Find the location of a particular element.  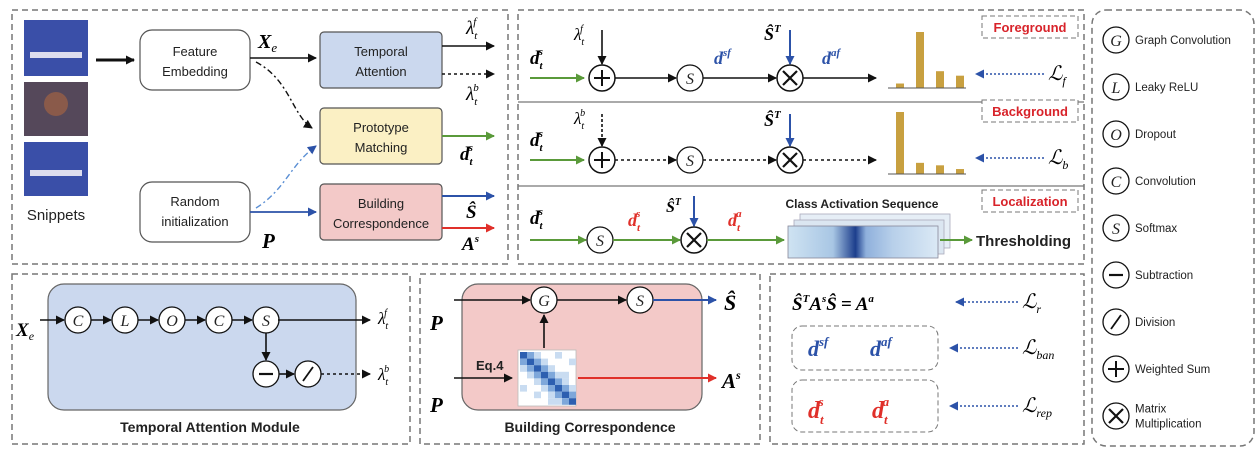

lambda-b-label: λtb is located at coordinates (472, 95).